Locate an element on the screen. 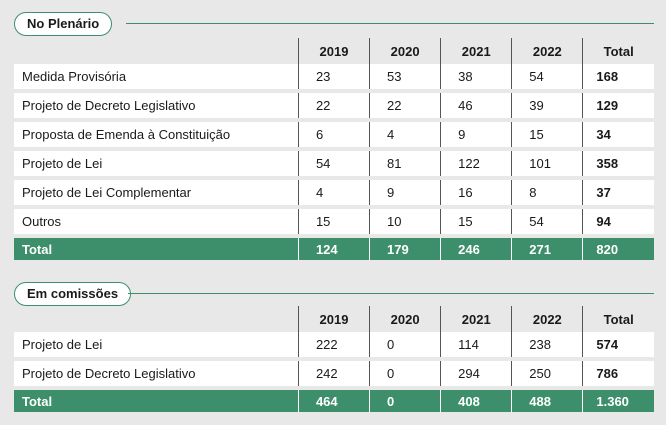  total-total: 1.360 is located at coordinates (618, 400).